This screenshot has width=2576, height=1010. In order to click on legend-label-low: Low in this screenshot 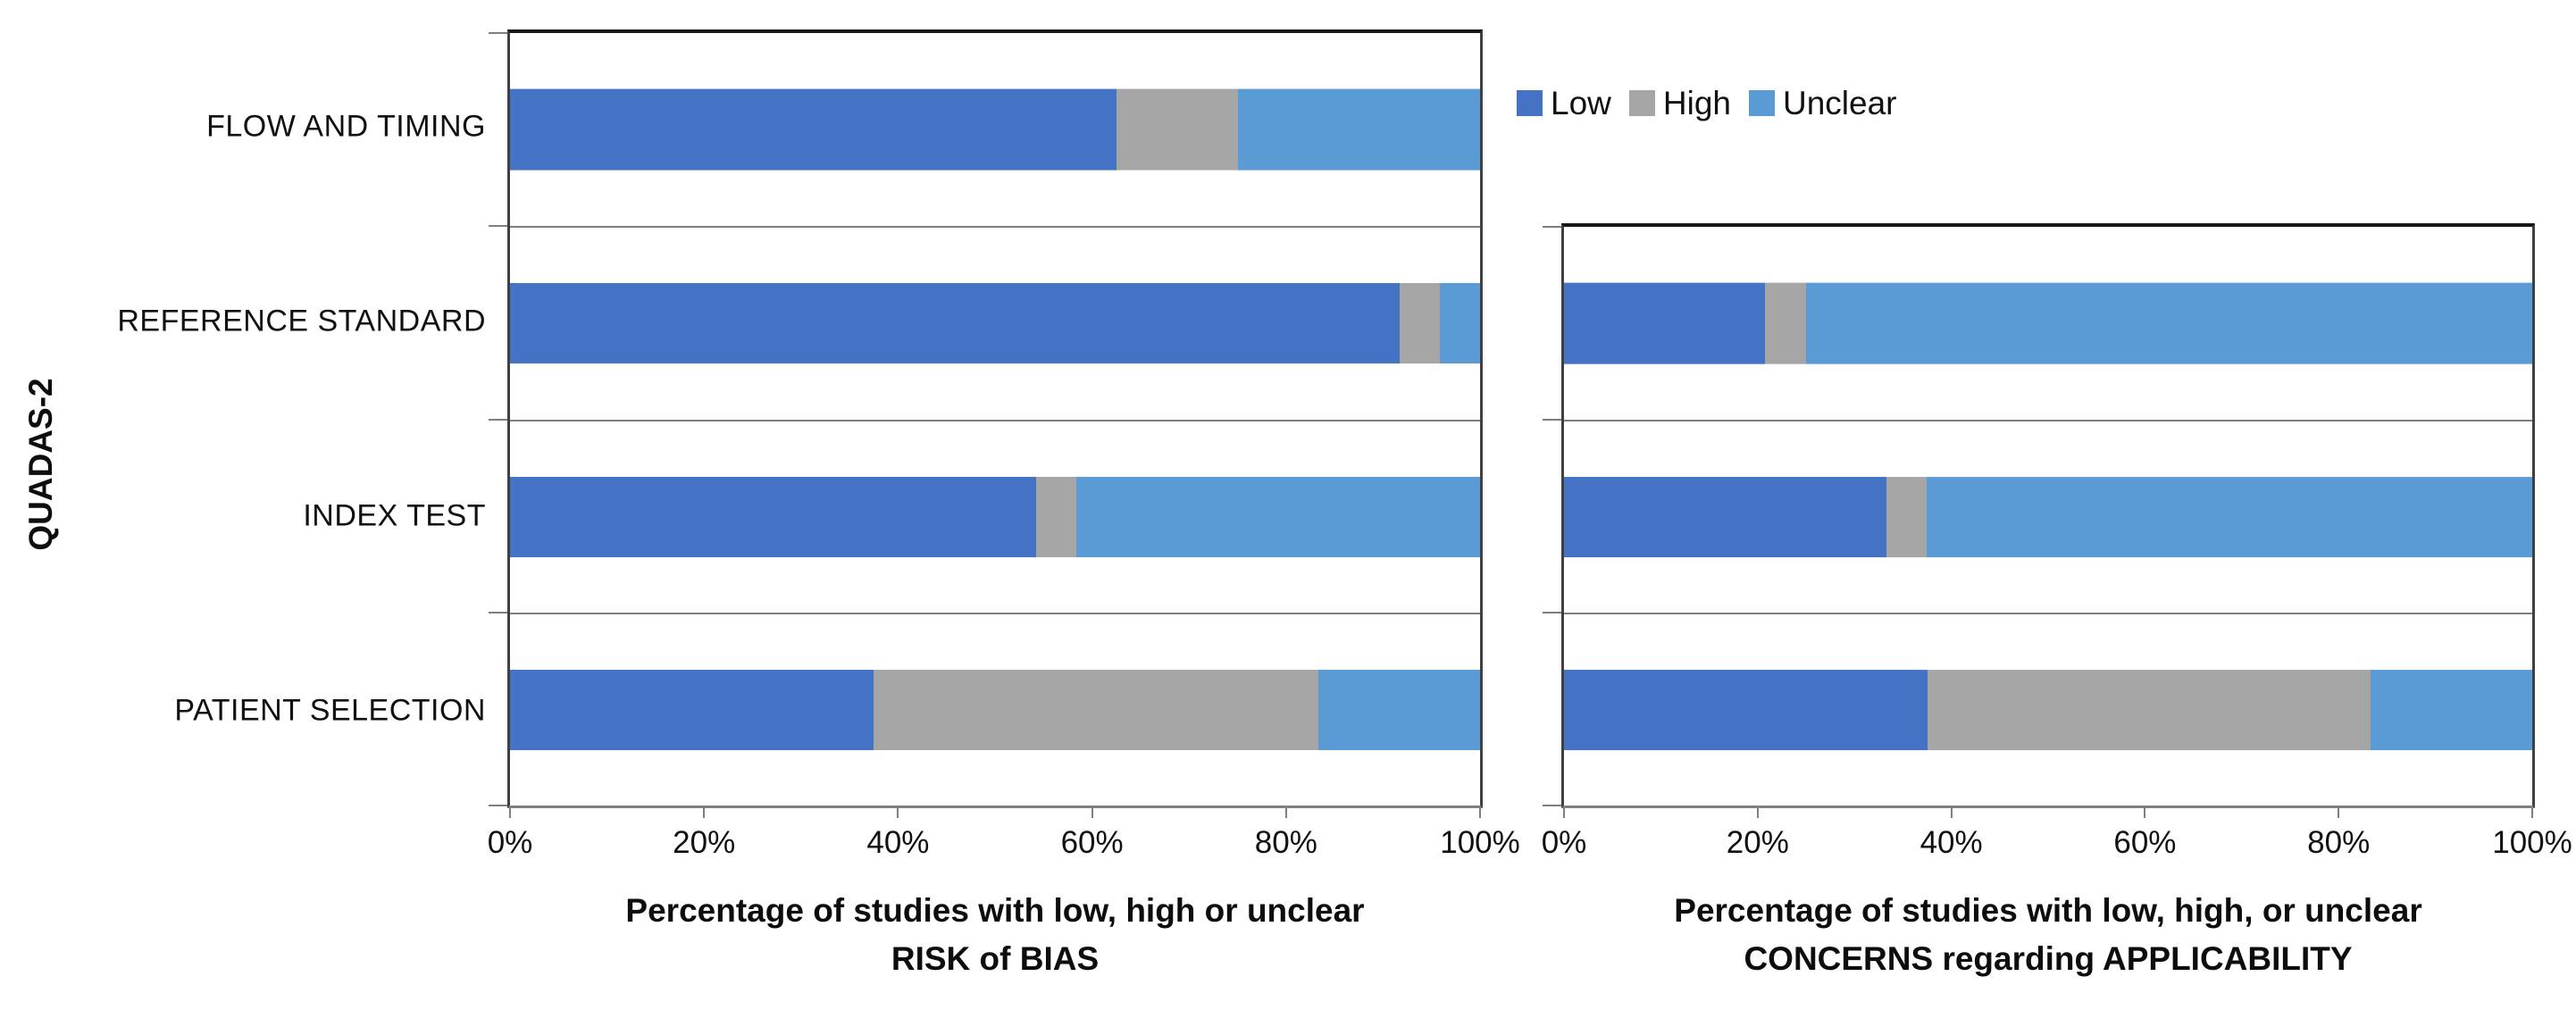, I will do `click(1581, 103)`.